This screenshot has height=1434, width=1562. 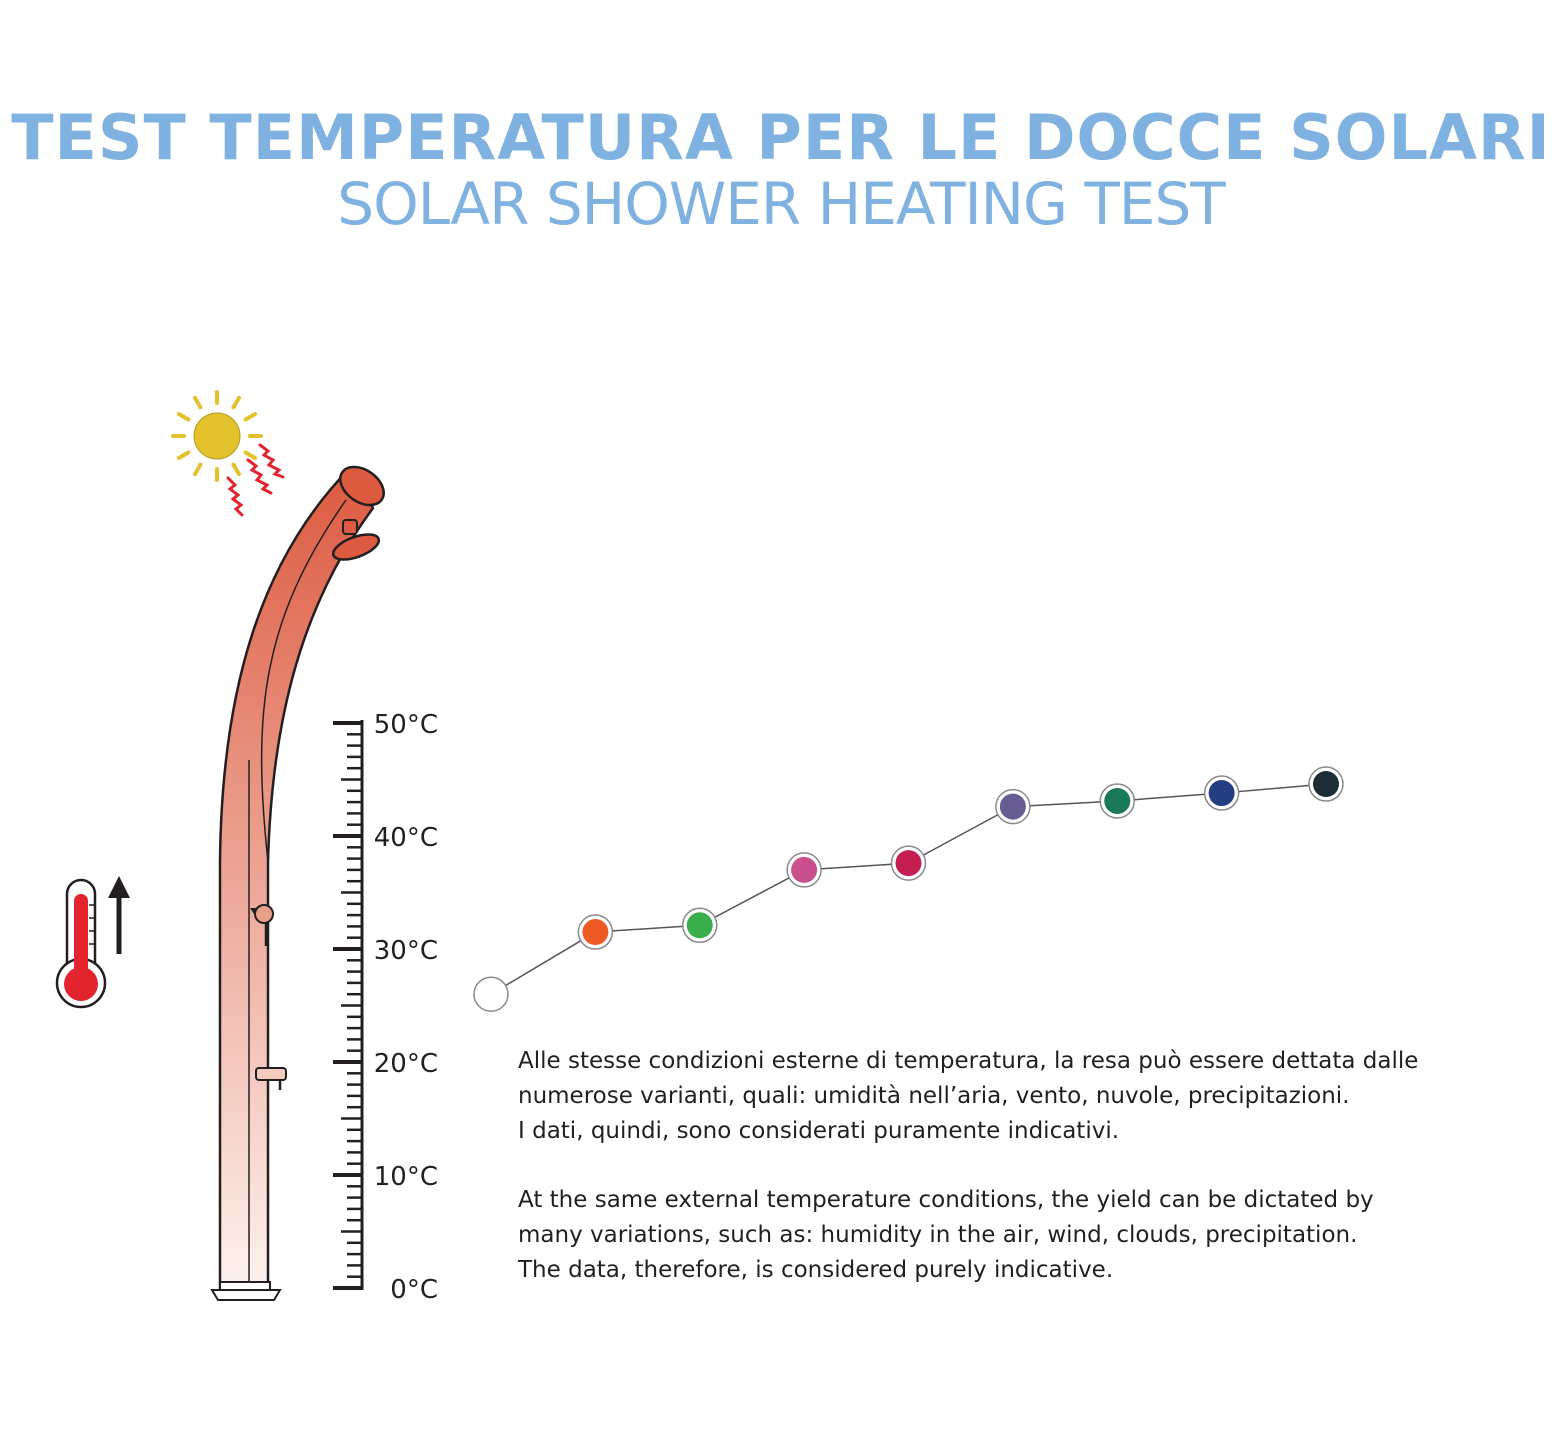 What do you see at coordinates (356, 540) in the screenshot?
I see `shower-head-icon` at bounding box center [356, 540].